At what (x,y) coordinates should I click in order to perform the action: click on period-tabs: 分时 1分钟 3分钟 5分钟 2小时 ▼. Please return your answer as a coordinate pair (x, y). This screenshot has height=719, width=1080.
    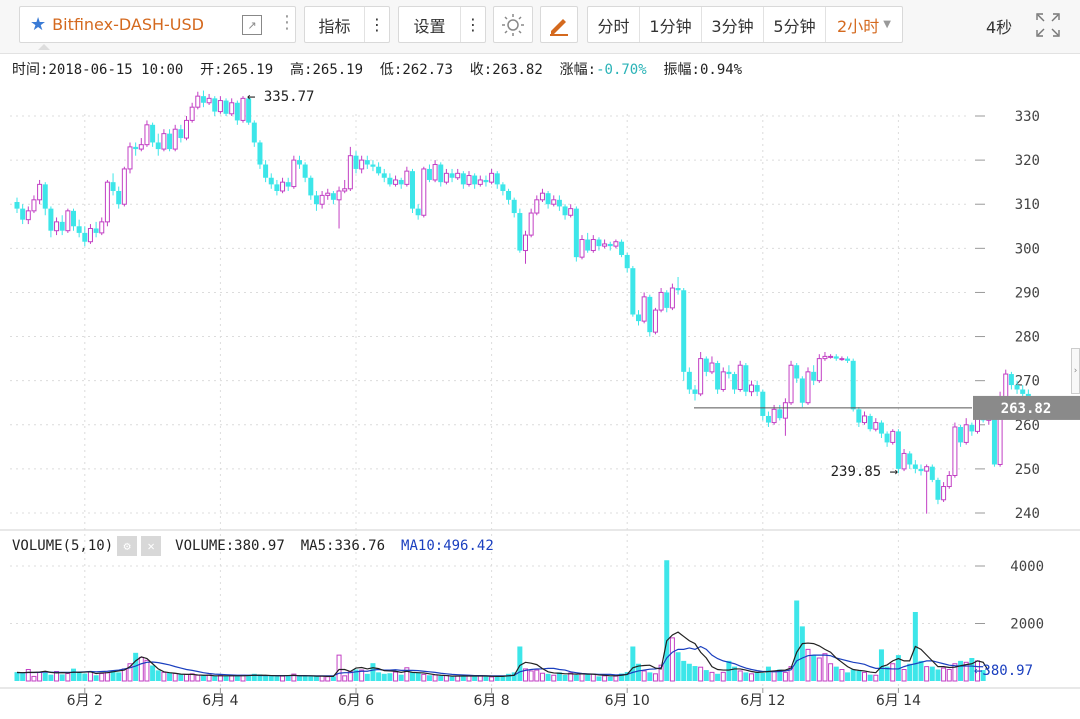
    Looking at the image, I should click on (745, 24).